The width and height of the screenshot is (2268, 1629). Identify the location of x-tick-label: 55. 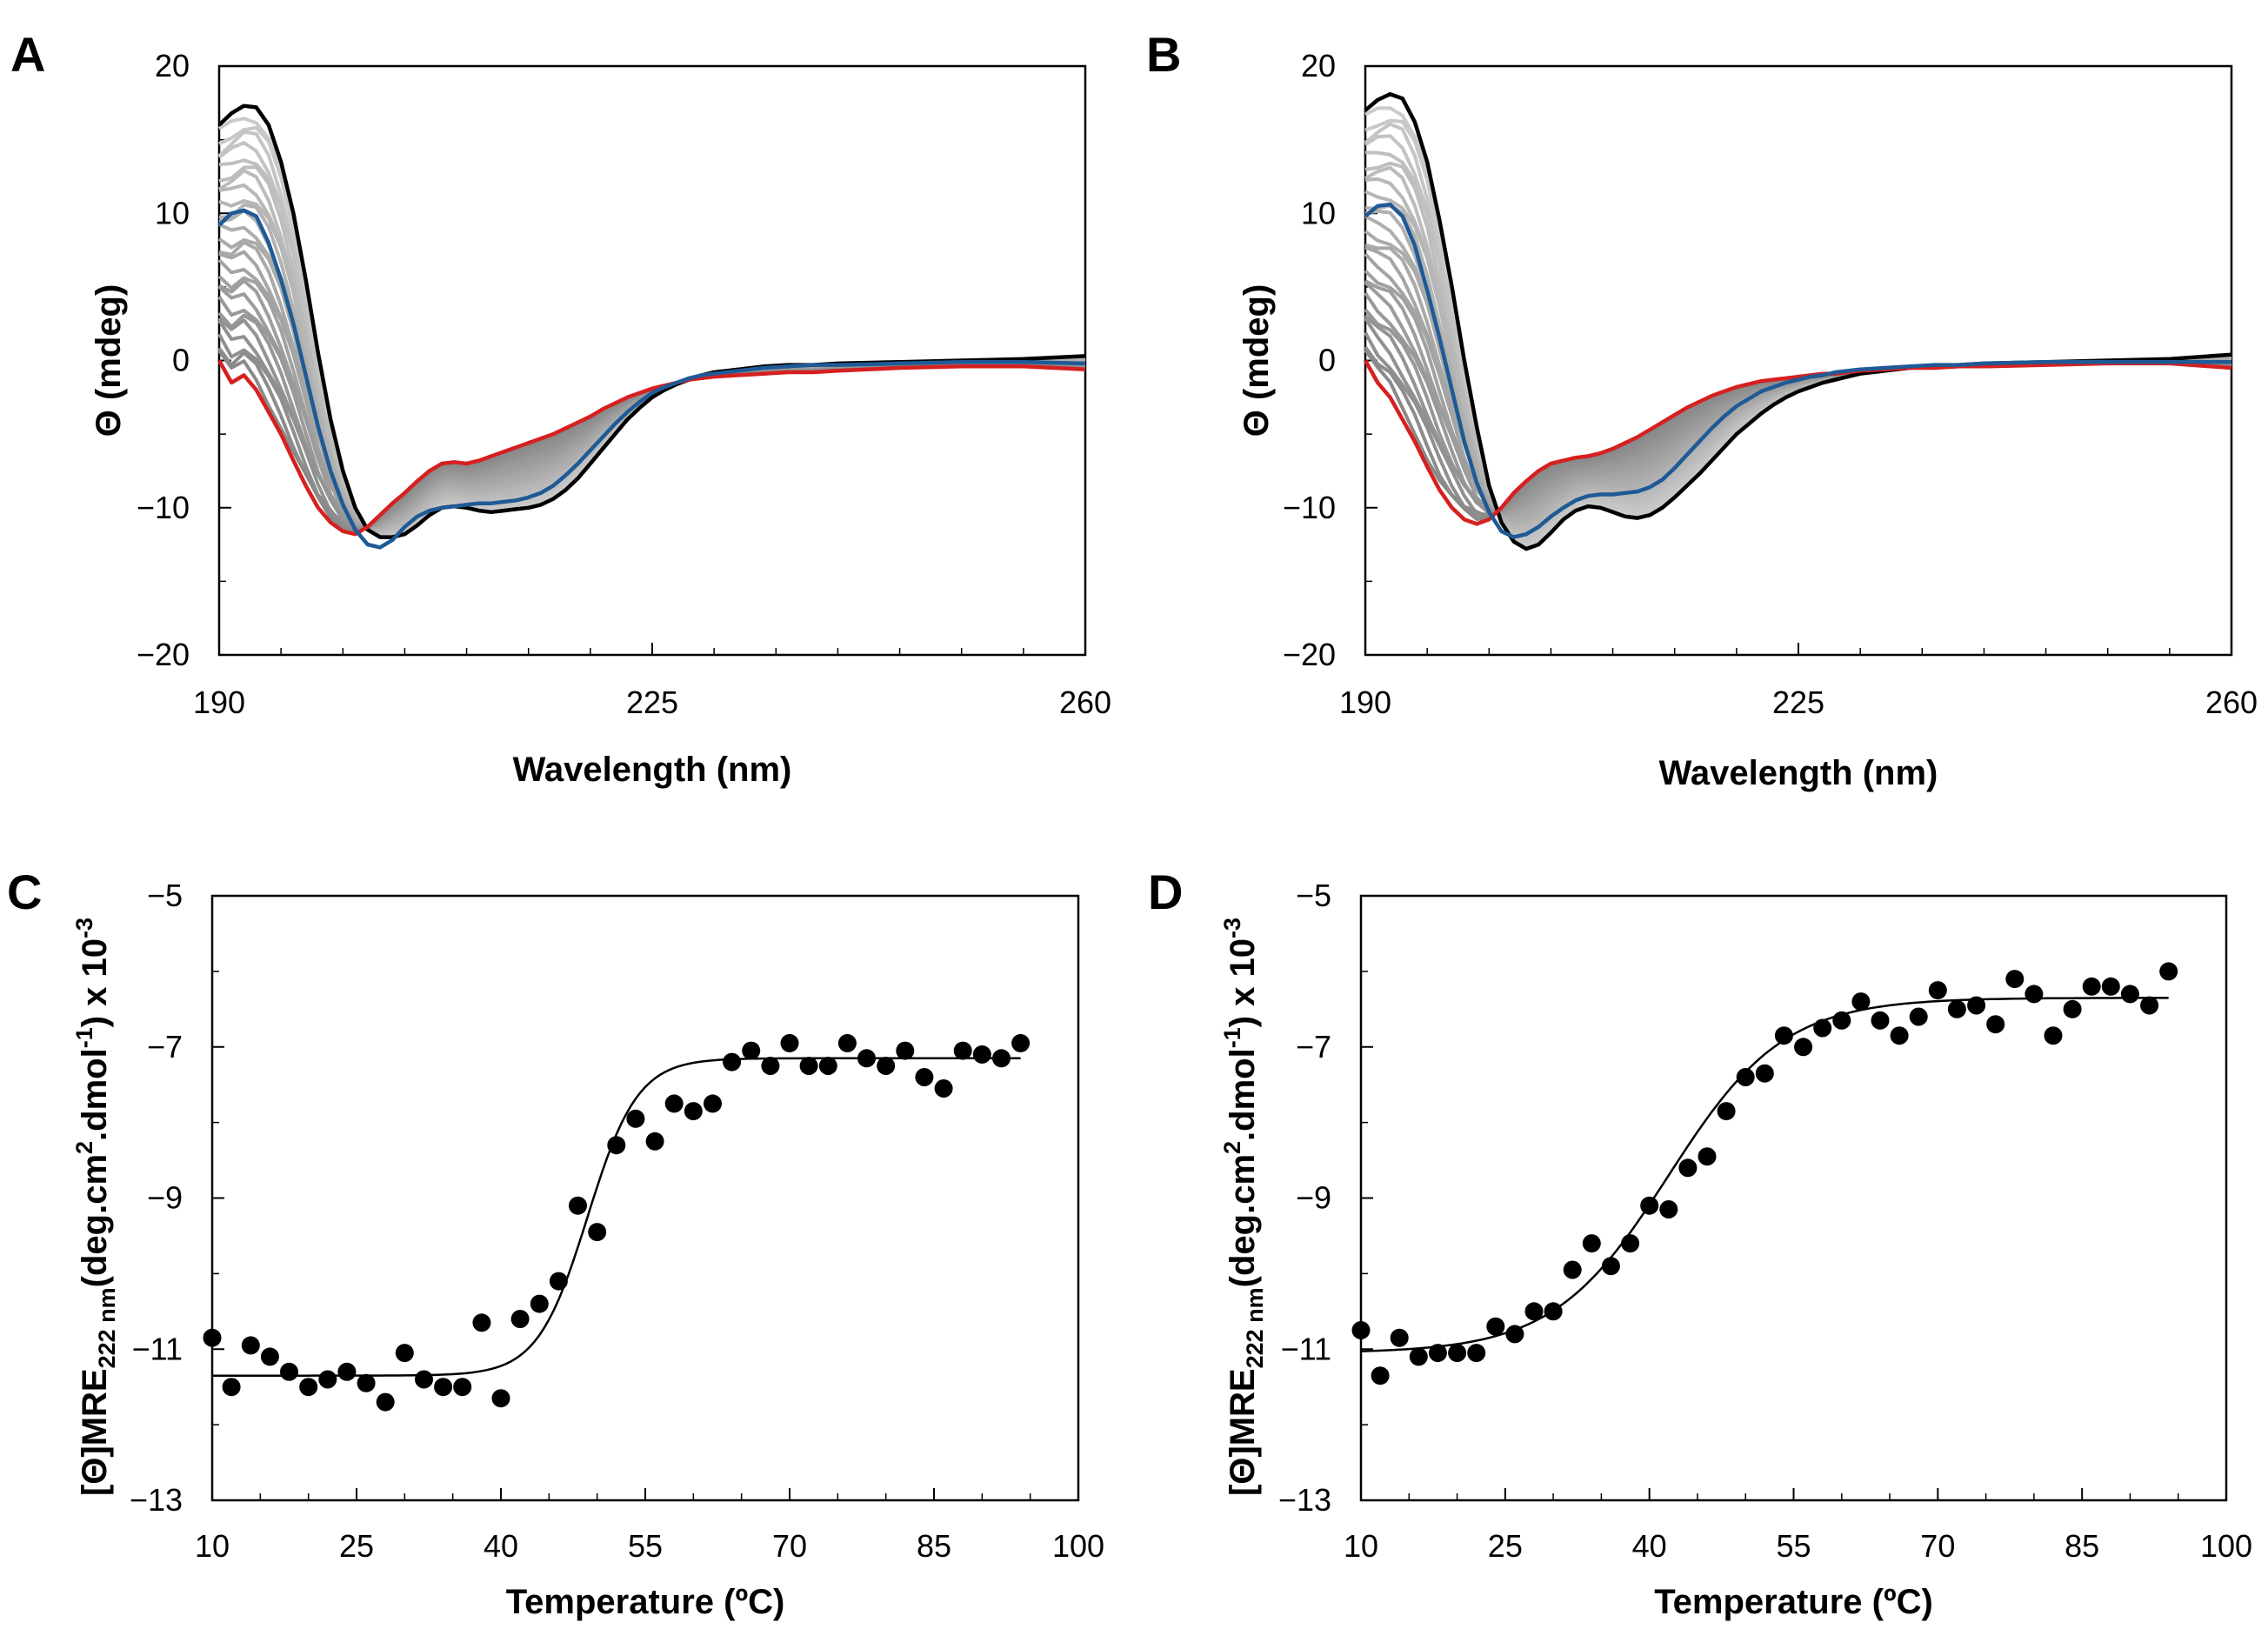
(1793, 1546).